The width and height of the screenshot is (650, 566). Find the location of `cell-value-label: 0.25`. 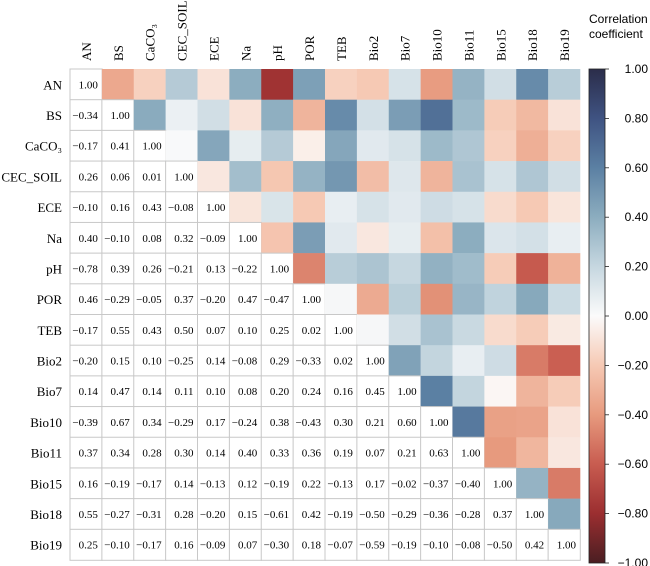

cell-value-label: 0.25 is located at coordinates (280, 331).